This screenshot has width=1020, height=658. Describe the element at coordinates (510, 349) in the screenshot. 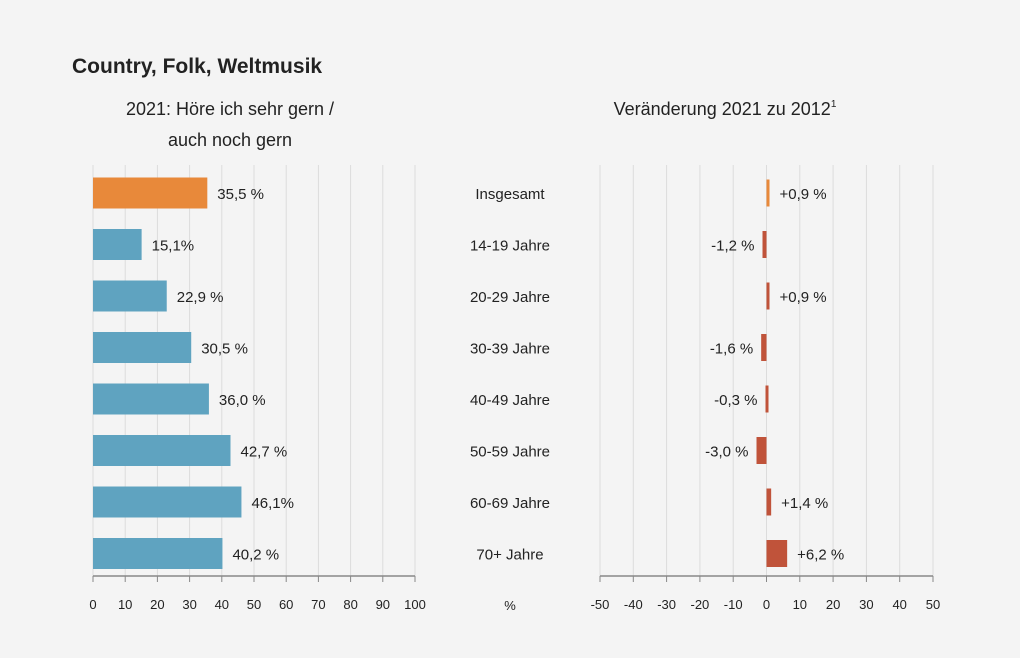

I see `category-label: 30-39 Jahre` at that location.